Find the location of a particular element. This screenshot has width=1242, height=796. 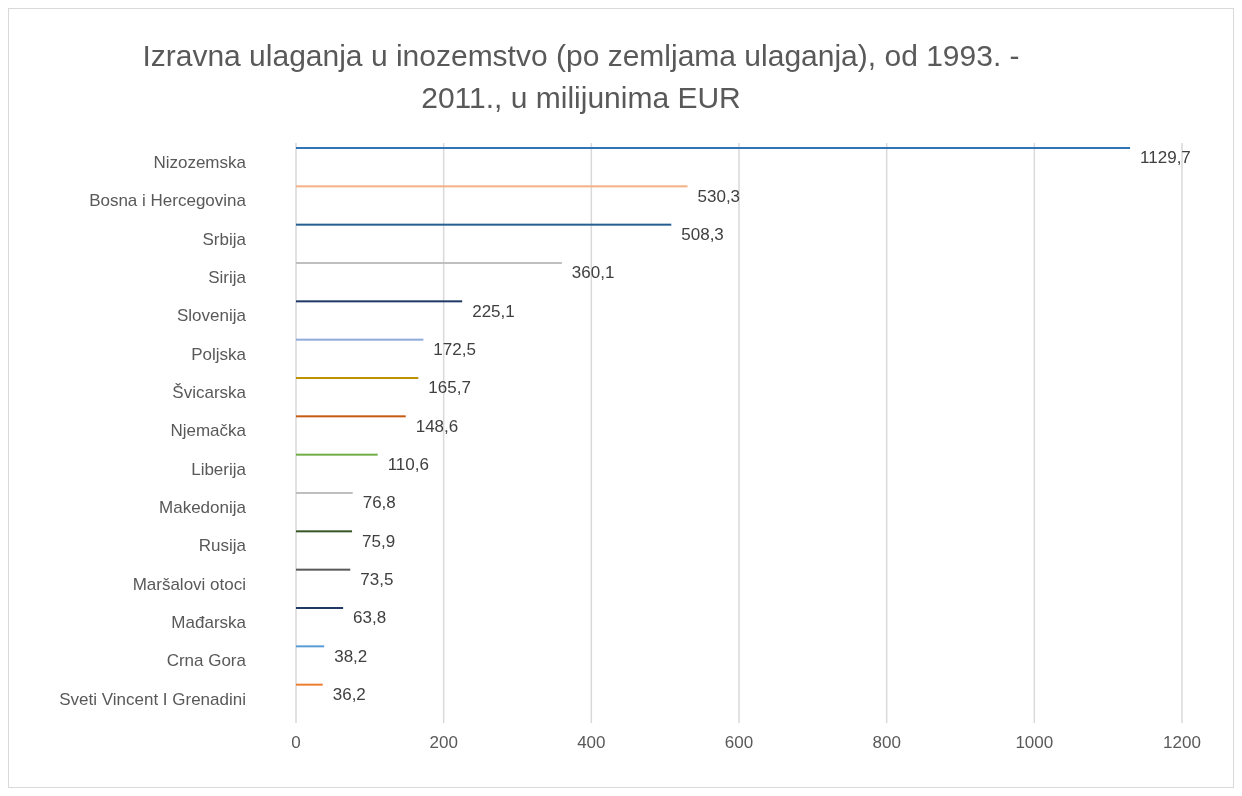

y-tick-label: Švicarska is located at coordinates (209, 393).